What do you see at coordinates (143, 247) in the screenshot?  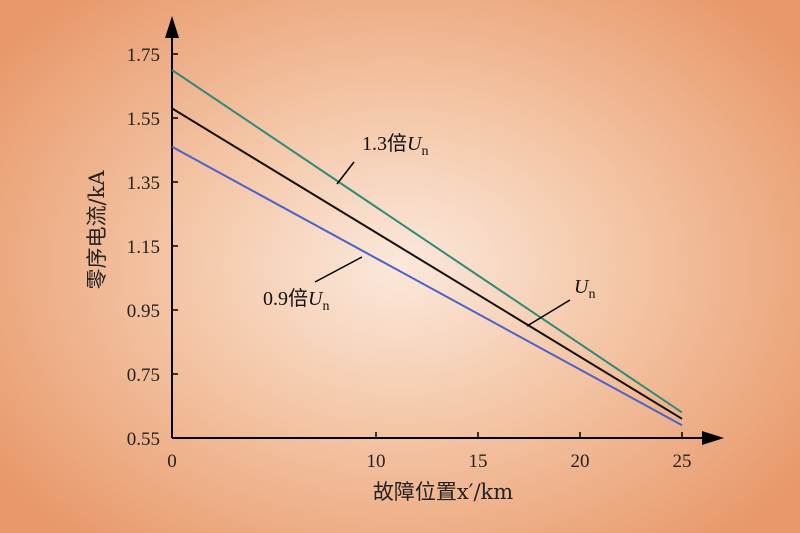 I see `y-tick-label: 1.15` at bounding box center [143, 247].